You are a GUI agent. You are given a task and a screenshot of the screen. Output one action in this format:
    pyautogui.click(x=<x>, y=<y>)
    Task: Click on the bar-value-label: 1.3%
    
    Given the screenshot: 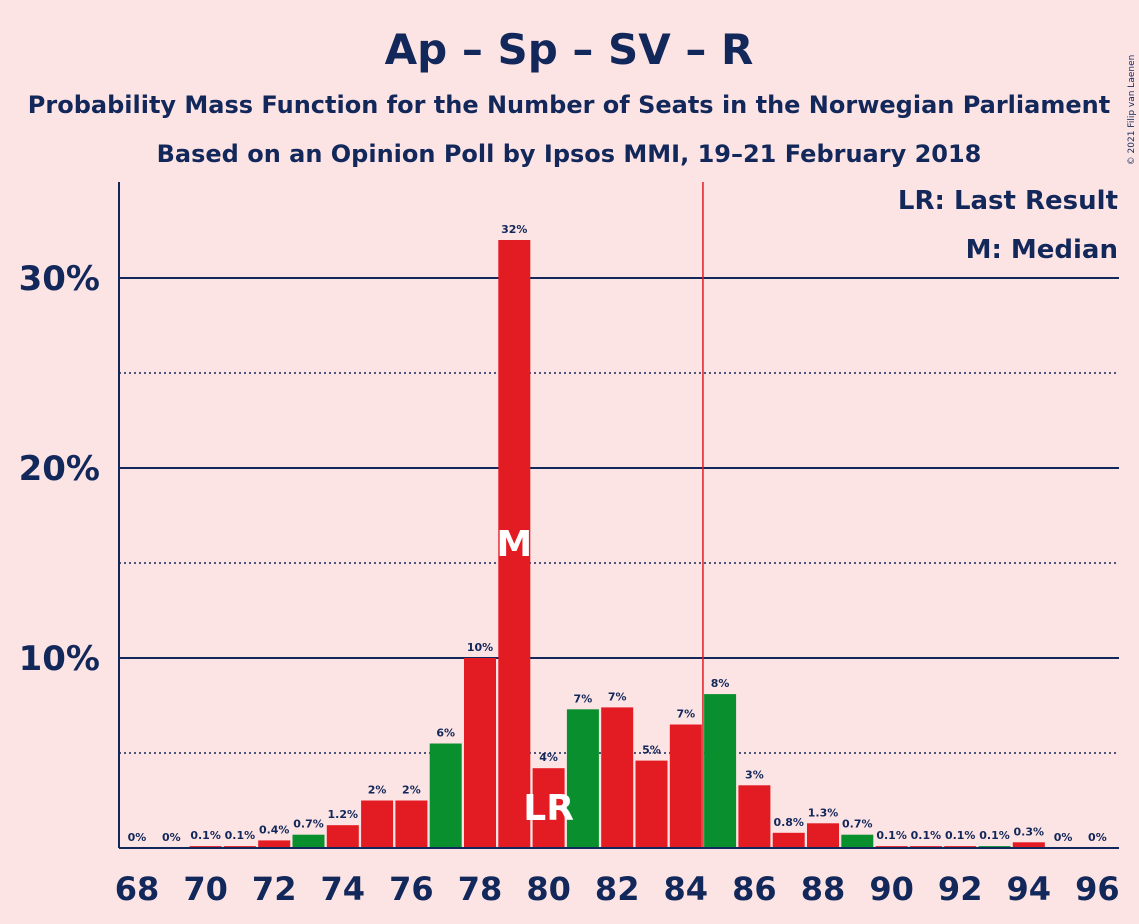 What is the action you would take?
    pyautogui.click(x=823, y=812)
    